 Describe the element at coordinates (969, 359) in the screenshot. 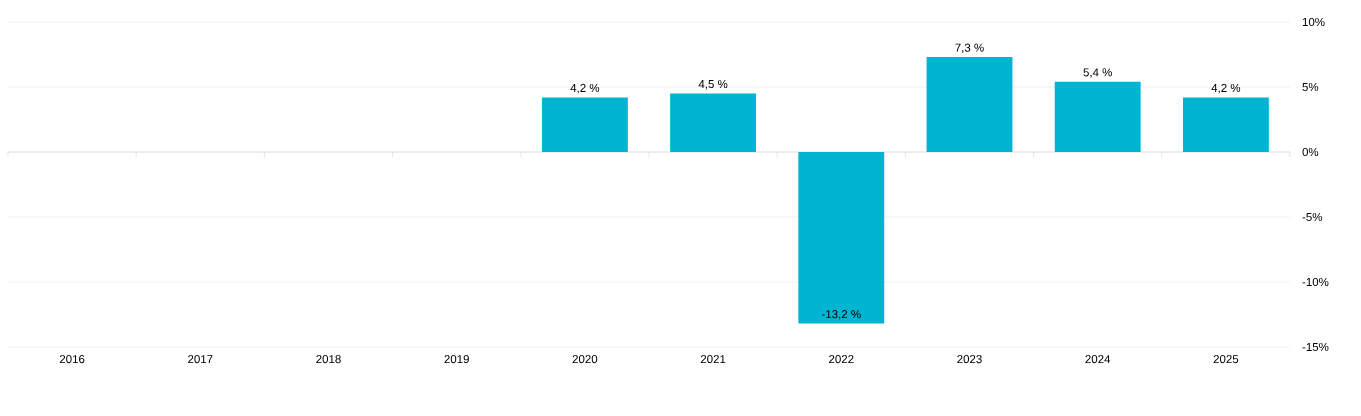

I see `x-tick-label: 2023` at that location.